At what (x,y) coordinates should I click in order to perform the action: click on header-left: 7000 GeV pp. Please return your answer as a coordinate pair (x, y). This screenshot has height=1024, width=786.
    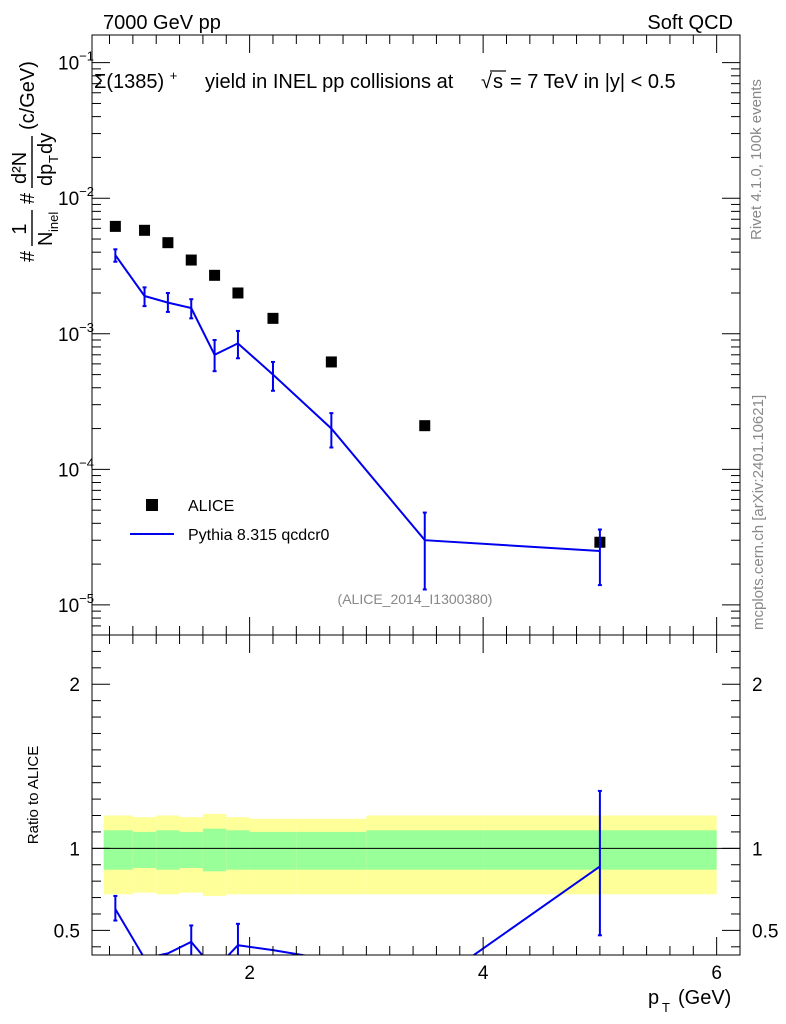
    Looking at the image, I should click on (162, 23).